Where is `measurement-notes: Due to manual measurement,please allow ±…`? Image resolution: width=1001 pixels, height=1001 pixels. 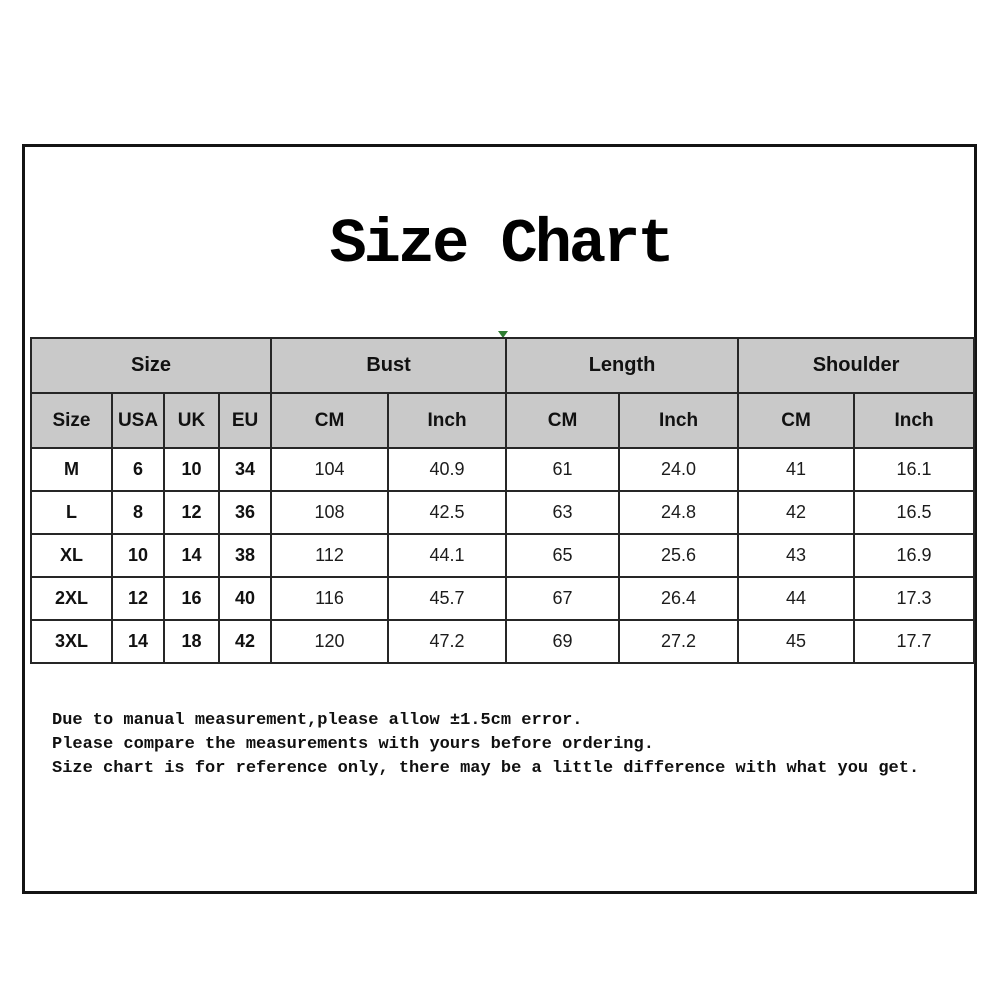
measurement-notes: Due to manual measurement,please allow ±… is located at coordinates (485, 745).